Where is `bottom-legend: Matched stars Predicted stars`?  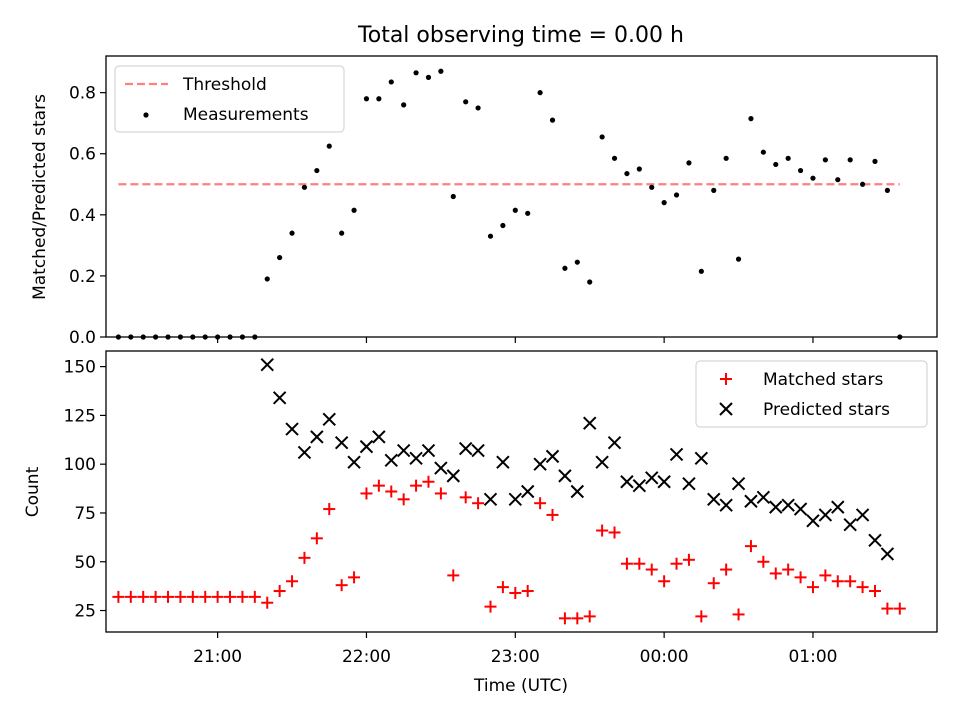
bottom-legend: Matched stars Predicted stars is located at coordinates (811, 394).